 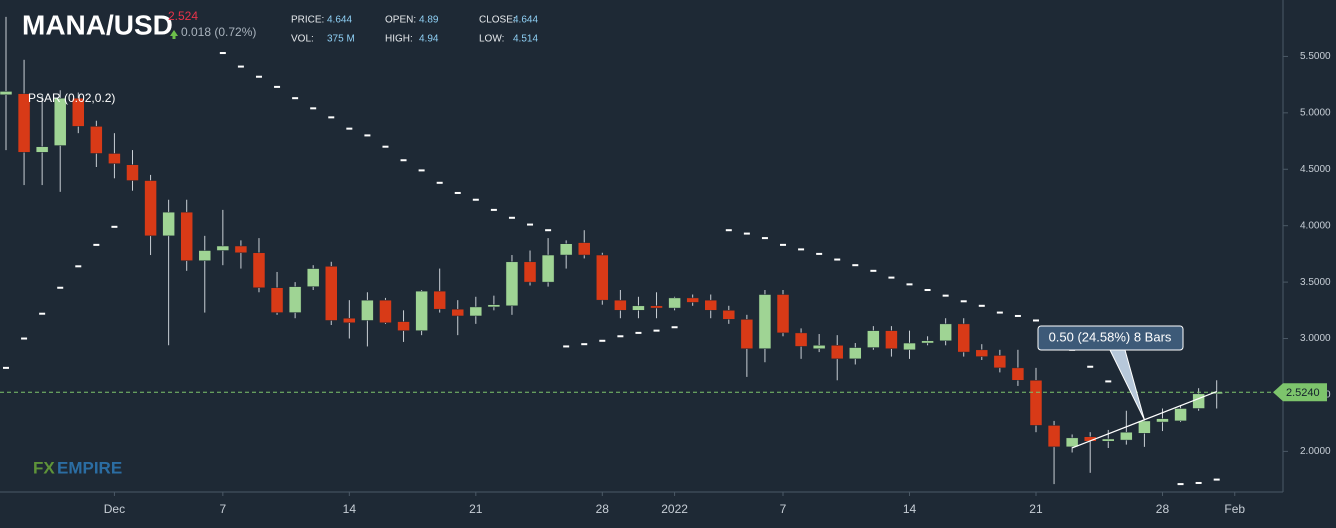 I want to click on stat-value: 4.89, so click(x=429, y=20).